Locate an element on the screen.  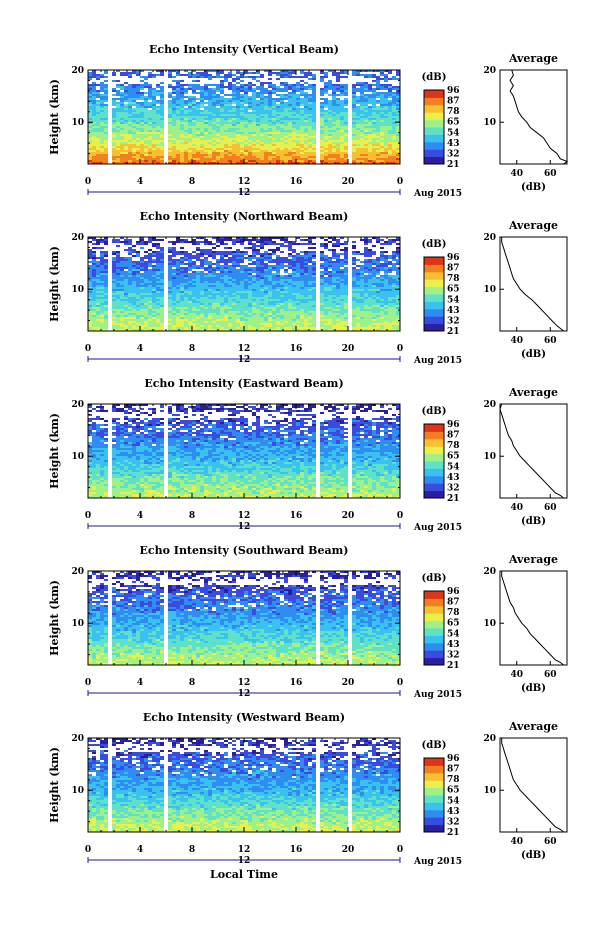
x-tick-label: 0 is located at coordinates (400, 182).